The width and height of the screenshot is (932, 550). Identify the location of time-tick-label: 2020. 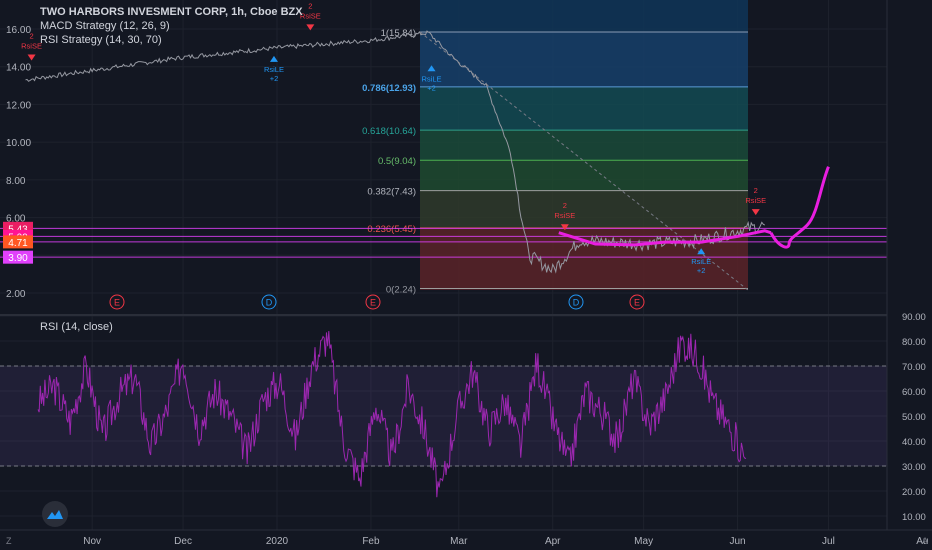
(277, 541).